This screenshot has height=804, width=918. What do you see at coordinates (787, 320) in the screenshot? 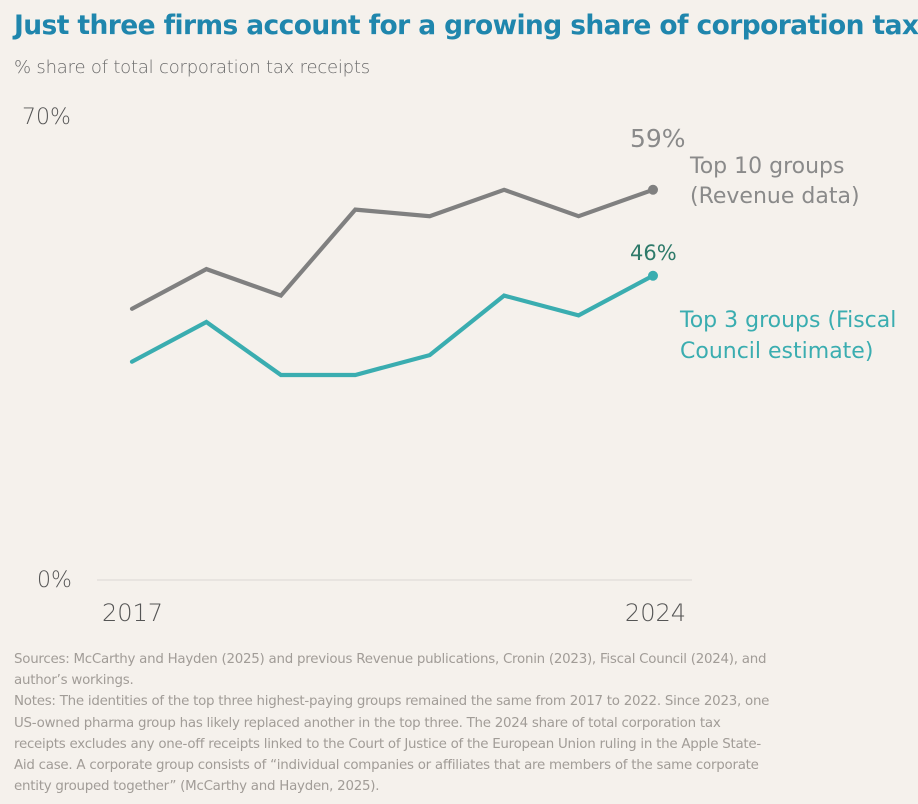
I see `top3-legend-line-1: Top 3 groups (Fiscal` at bounding box center [787, 320].